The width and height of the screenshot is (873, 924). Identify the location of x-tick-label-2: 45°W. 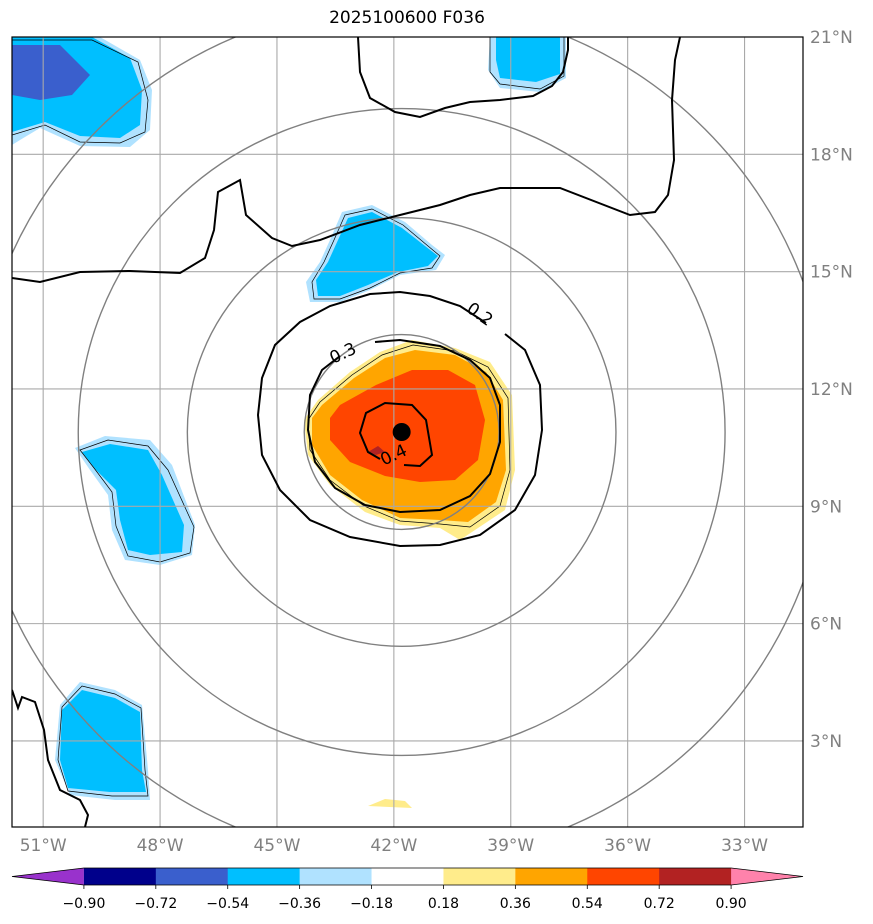
(276, 846).